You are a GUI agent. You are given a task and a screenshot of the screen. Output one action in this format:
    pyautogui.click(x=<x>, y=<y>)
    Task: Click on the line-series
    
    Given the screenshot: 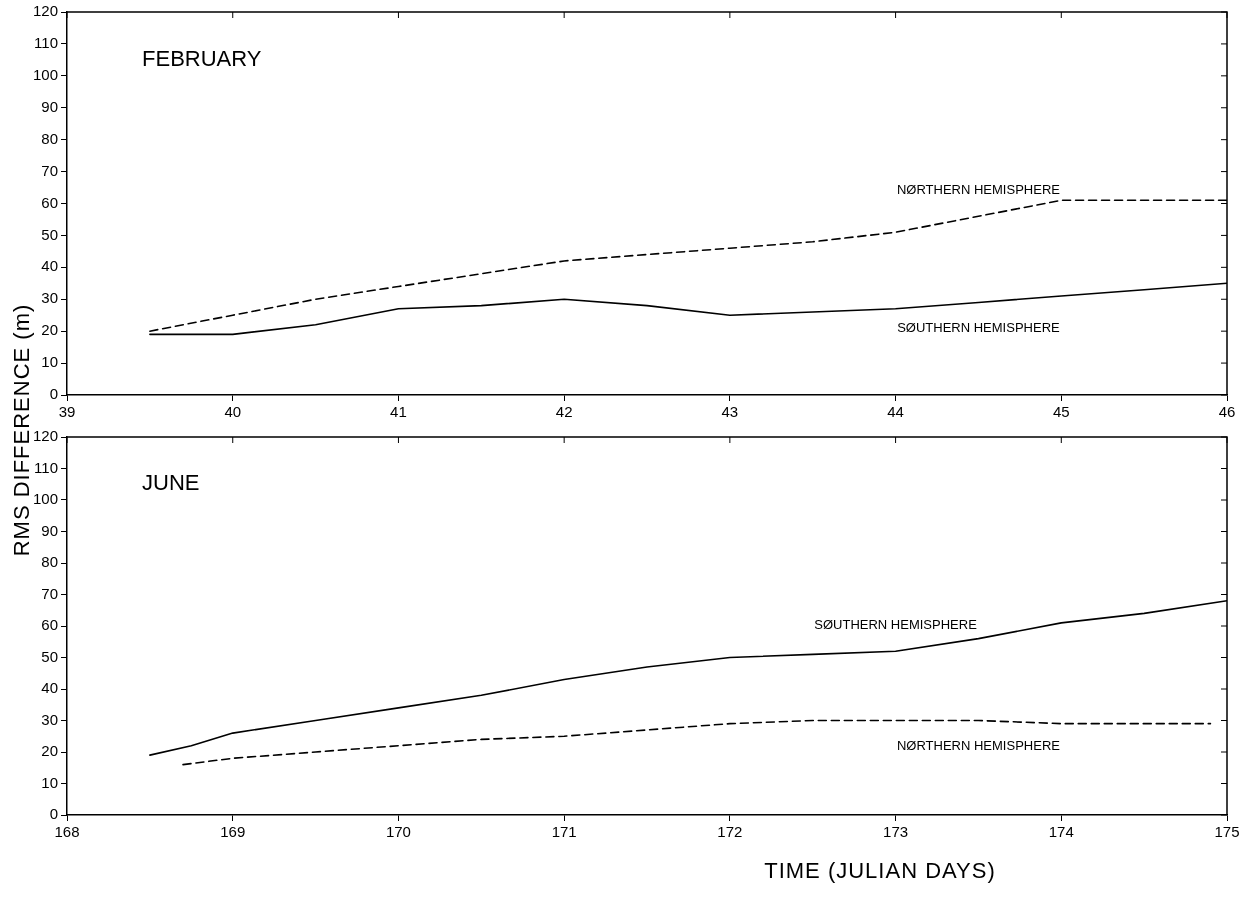 What is the action you would take?
    pyautogui.click(x=697, y=742)
    